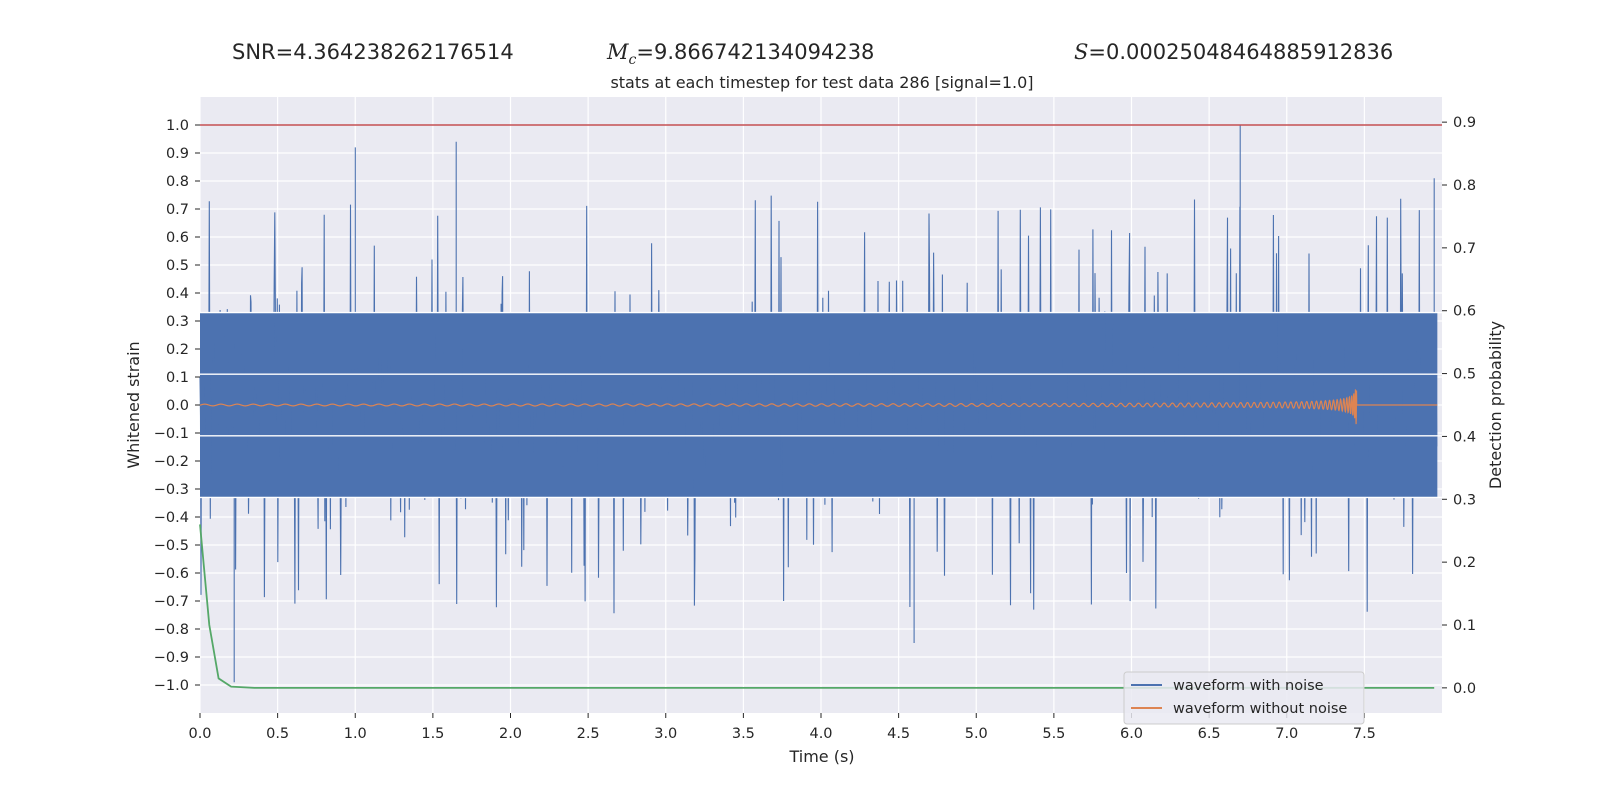  What do you see at coordinates (1209, 734) in the screenshot?
I see `x-tick-13: 6.5` at bounding box center [1209, 734].